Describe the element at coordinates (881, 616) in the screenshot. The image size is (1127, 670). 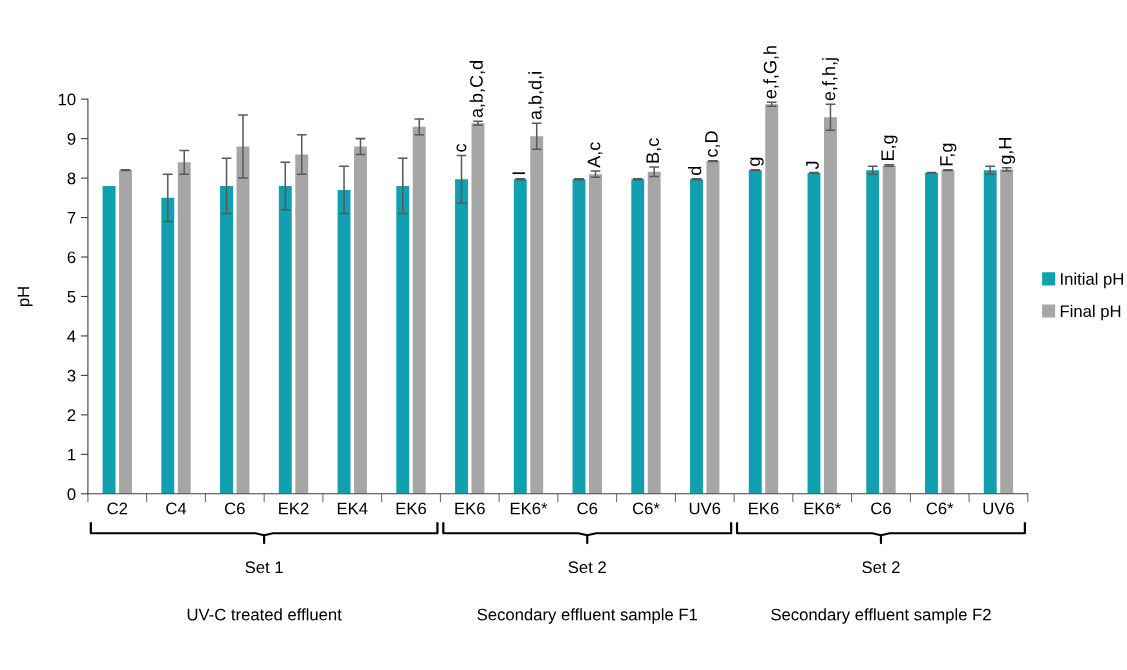
I see `text: Secondary effluent sample F2` at that location.